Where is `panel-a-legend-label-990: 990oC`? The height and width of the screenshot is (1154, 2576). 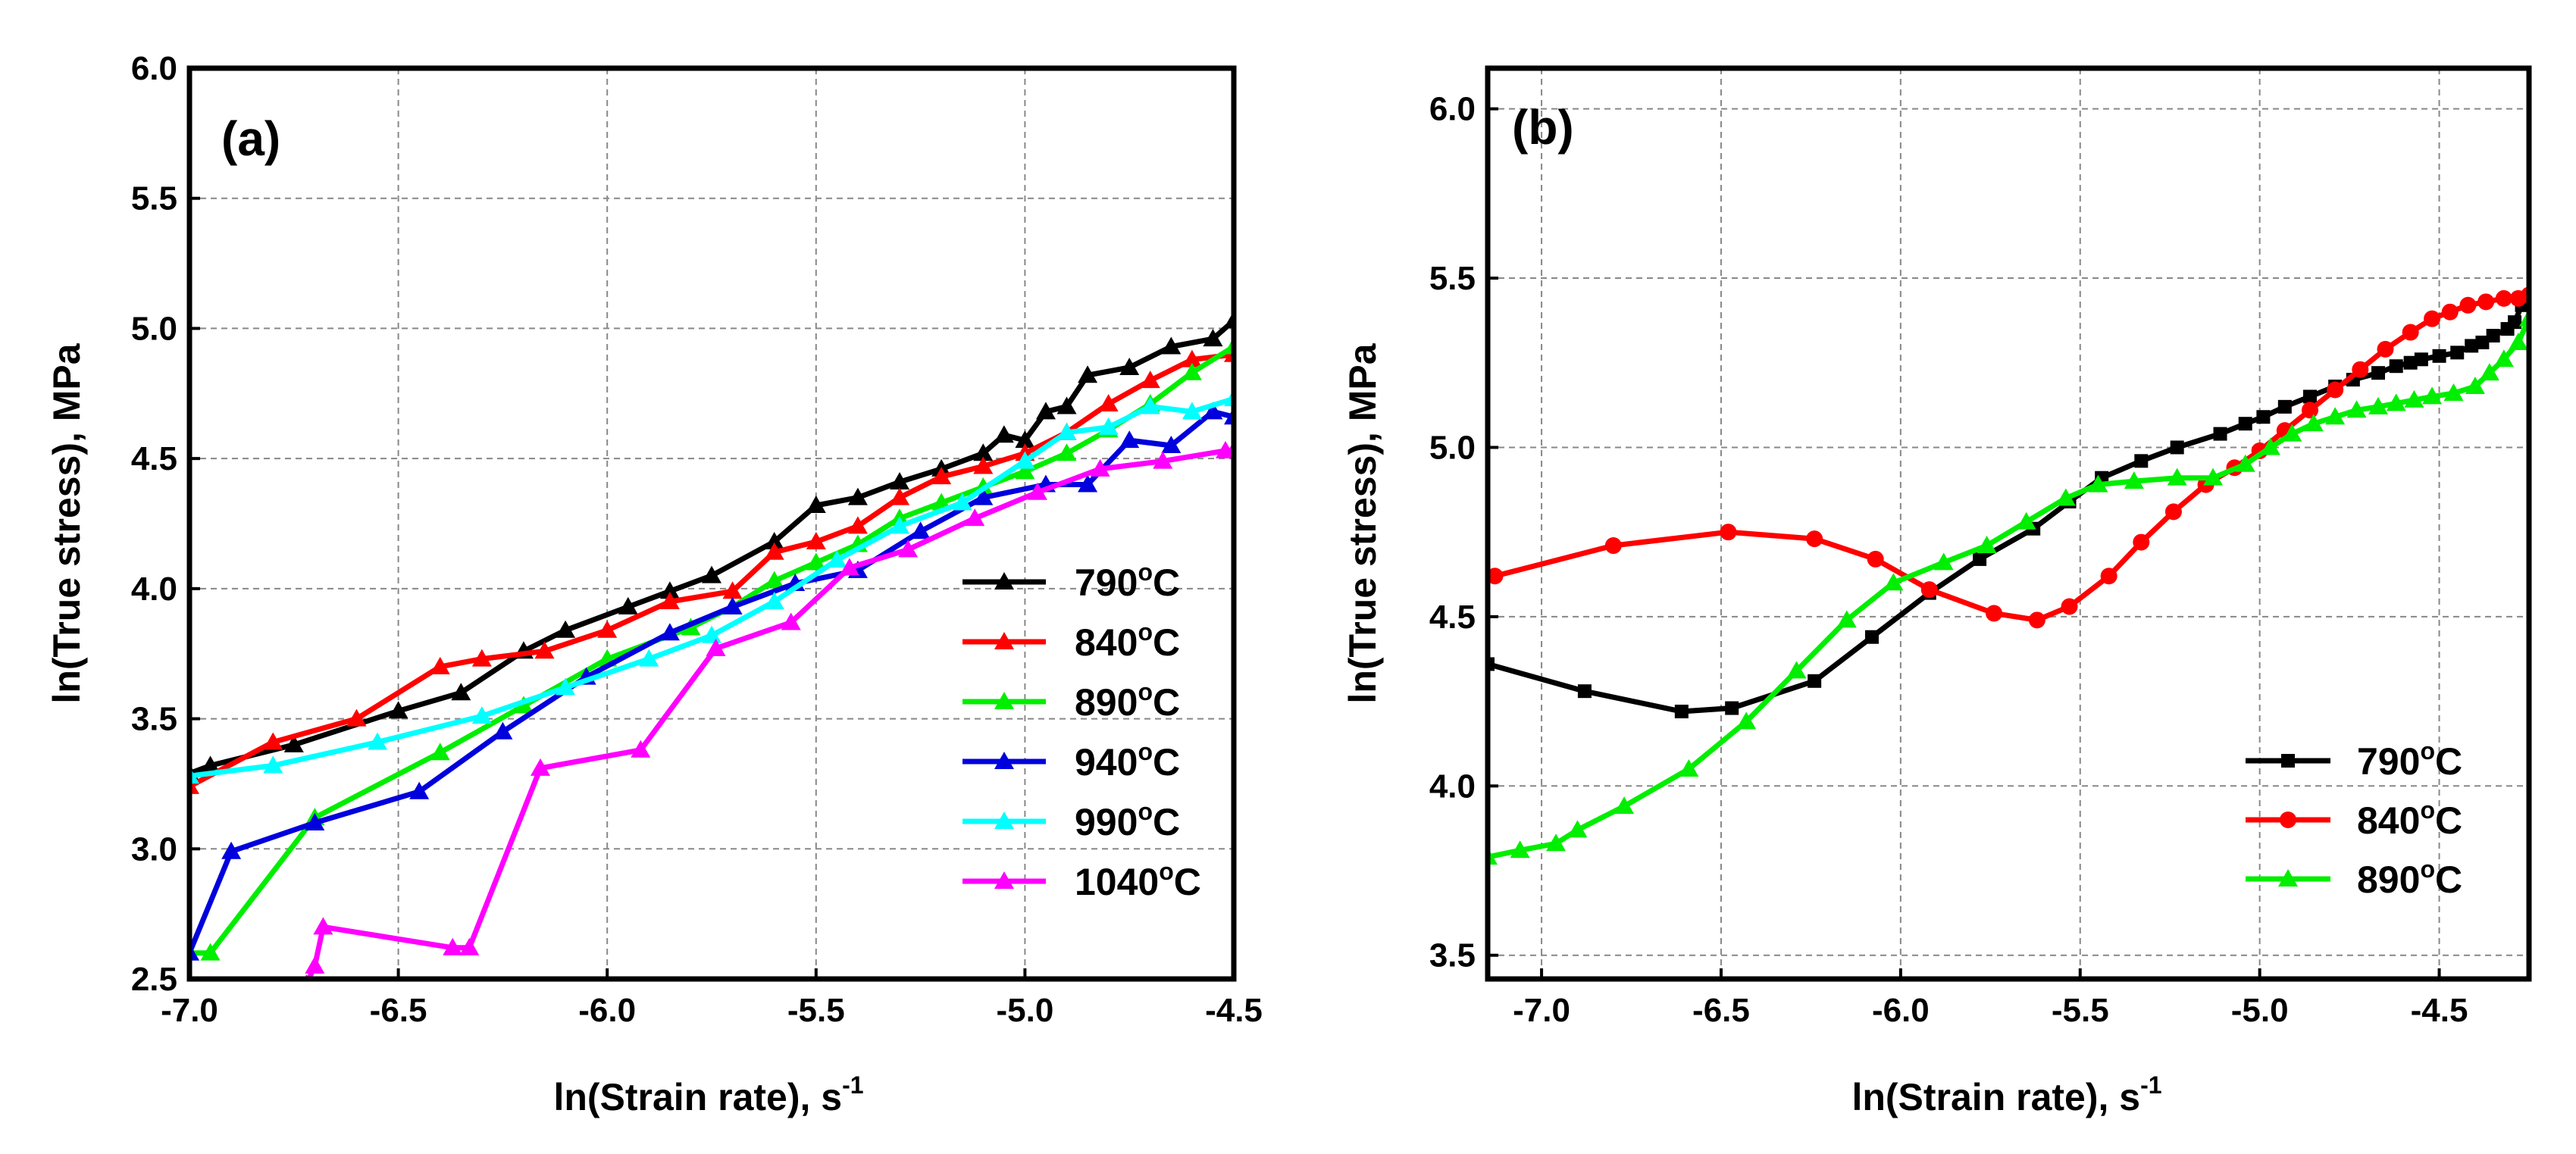
panel-a-legend-label-990: 990oC is located at coordinates (1127, 821).